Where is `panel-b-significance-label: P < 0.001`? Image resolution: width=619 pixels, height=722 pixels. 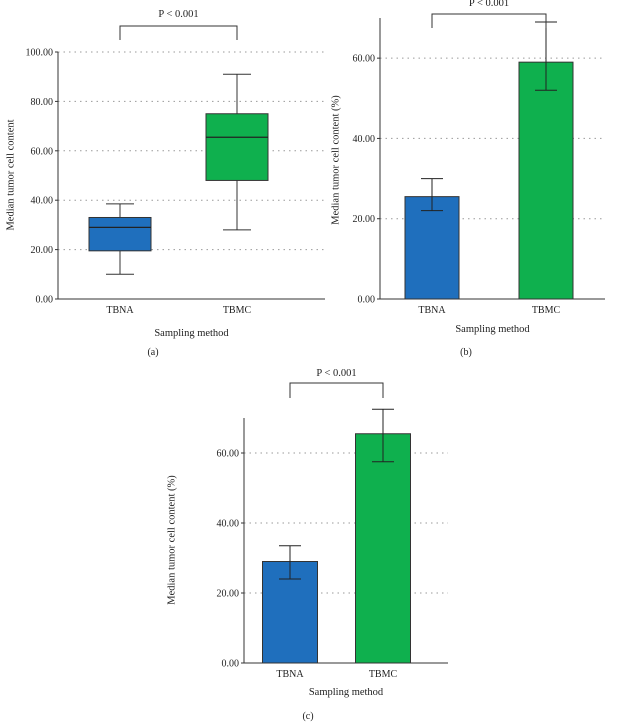
panel-b-significance-label: P < 0.001 is located at coordinates (489, 4).